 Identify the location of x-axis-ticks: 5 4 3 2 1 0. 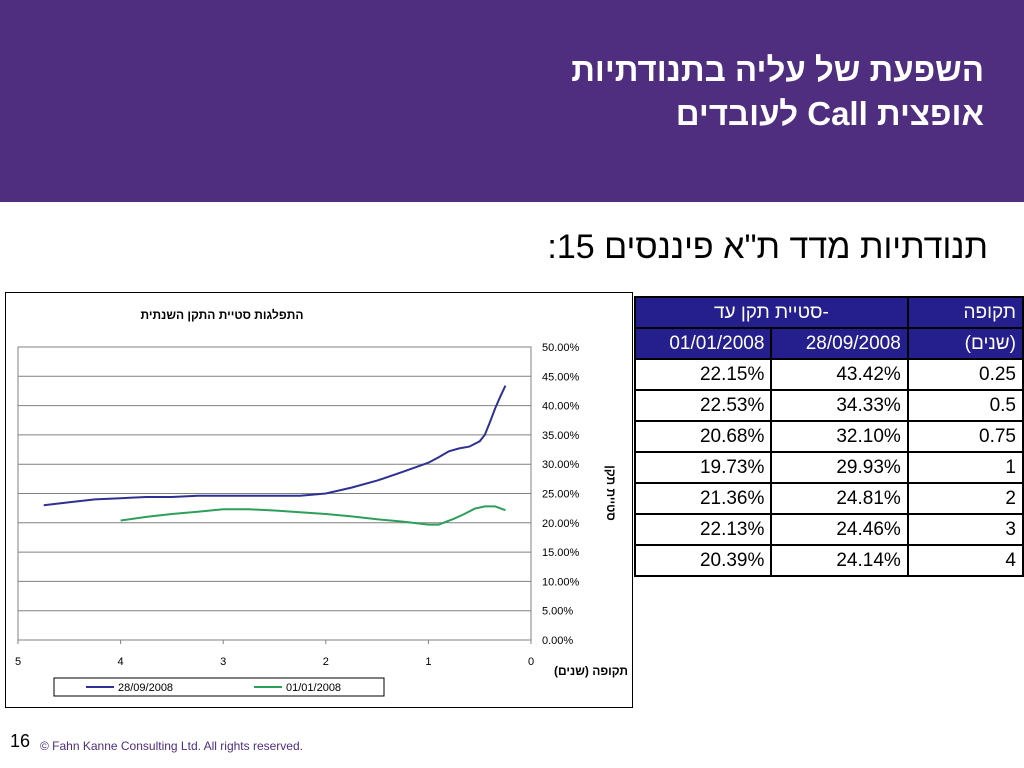
(274, 654).